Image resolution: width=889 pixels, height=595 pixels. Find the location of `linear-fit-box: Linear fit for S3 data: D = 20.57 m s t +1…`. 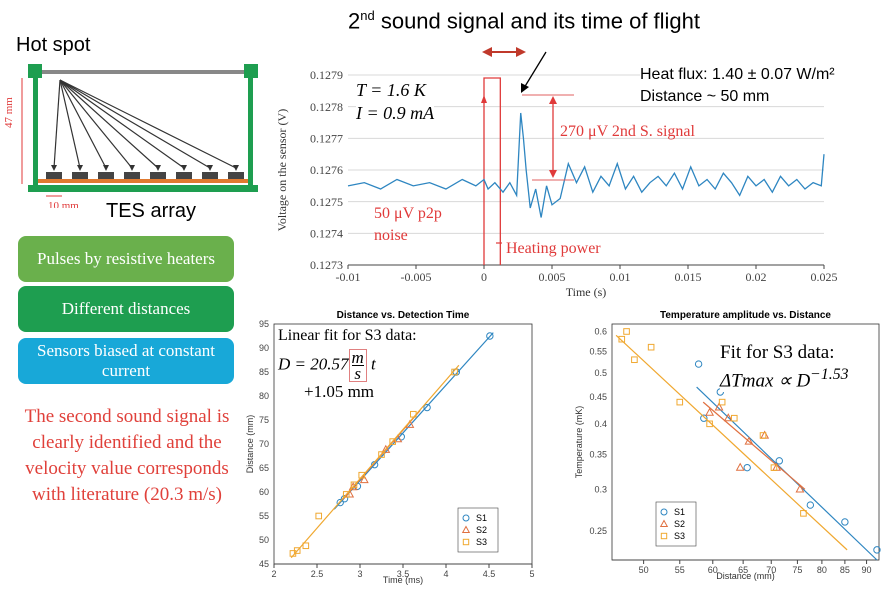

linear-fit-box: Linear fit for S3 data: D = 20.57 m s t +1… is located at coordinates (347, 364).